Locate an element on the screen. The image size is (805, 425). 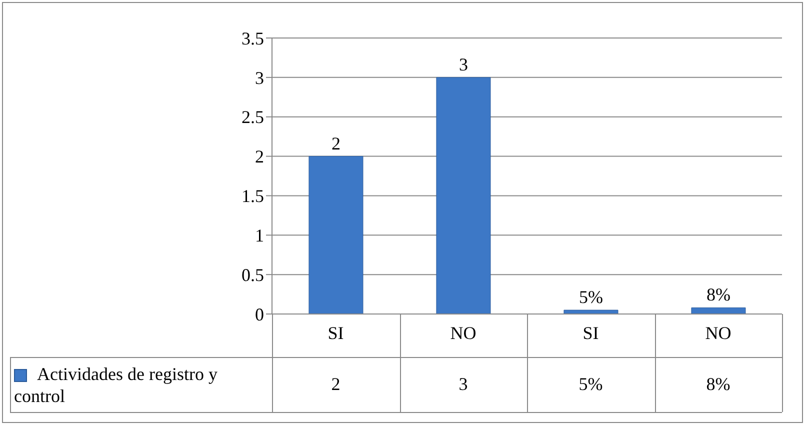
text: 8% is located at coordinates (718, 294).